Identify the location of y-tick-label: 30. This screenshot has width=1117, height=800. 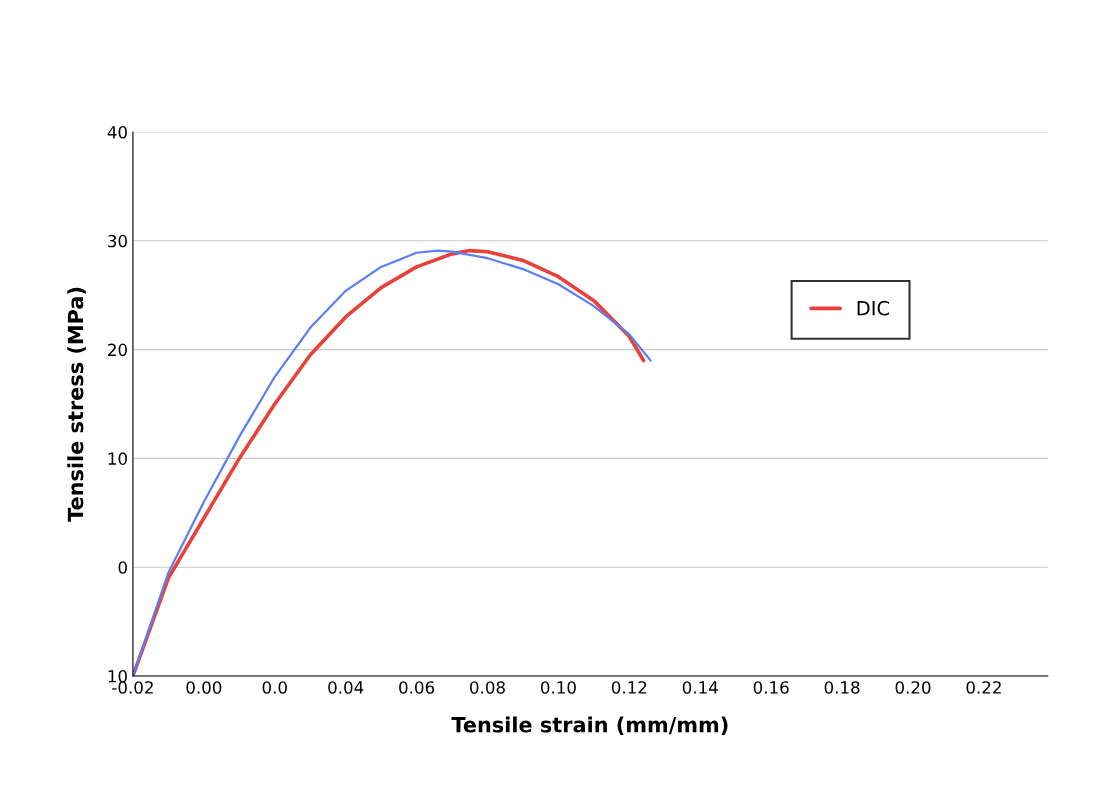
(117, 241).